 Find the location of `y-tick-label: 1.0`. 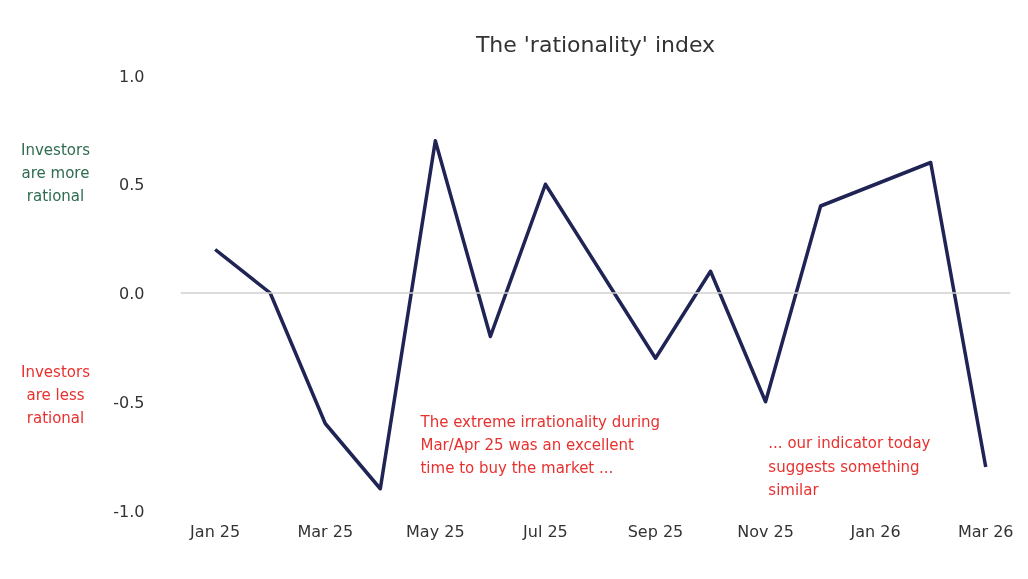

y-tick-label: 1.0 is located at coordinates (132, 76).